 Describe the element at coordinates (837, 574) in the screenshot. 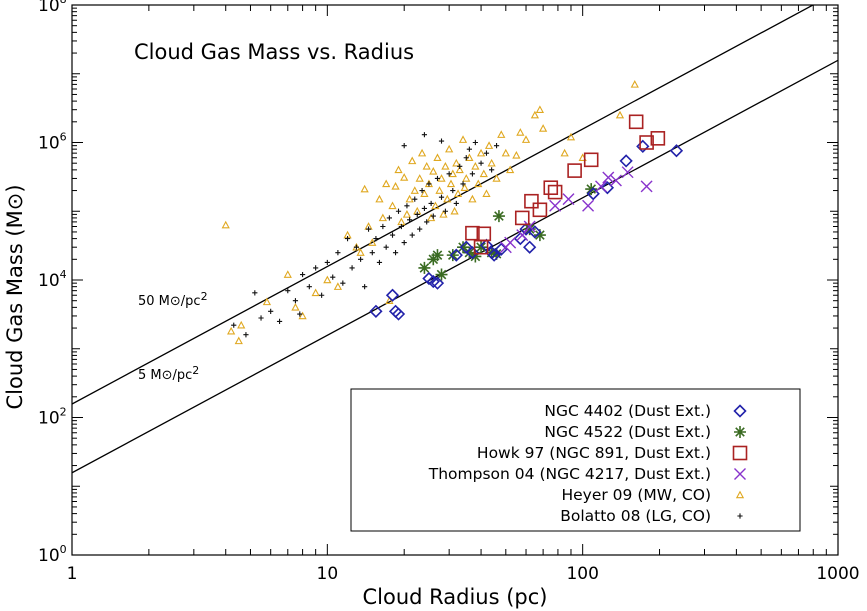

I see `x-tick-label: 1000` at that location.